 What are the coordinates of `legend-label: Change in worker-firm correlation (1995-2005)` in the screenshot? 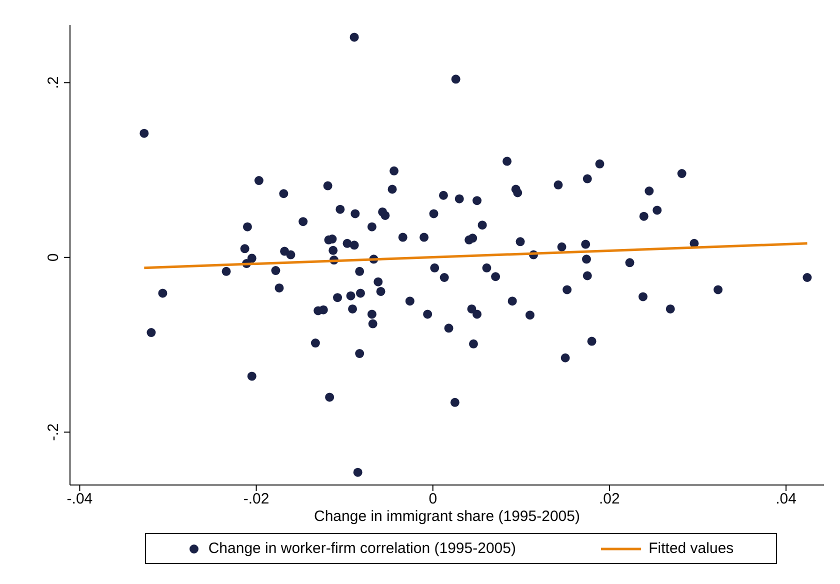 It's located at (362, 548).